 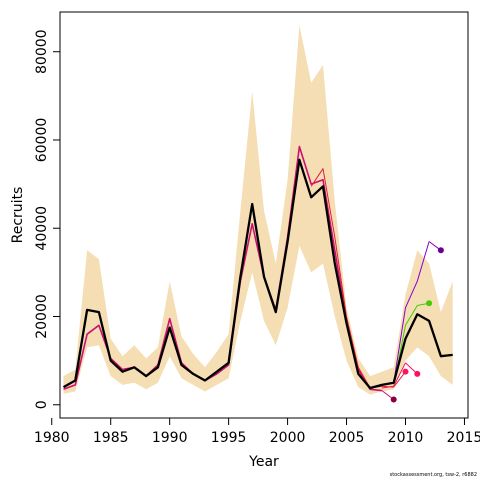 I want to click on x-axis: 1980 1985 1990 1995 2000 2005 2010 2015, so click(x=257, y=432).